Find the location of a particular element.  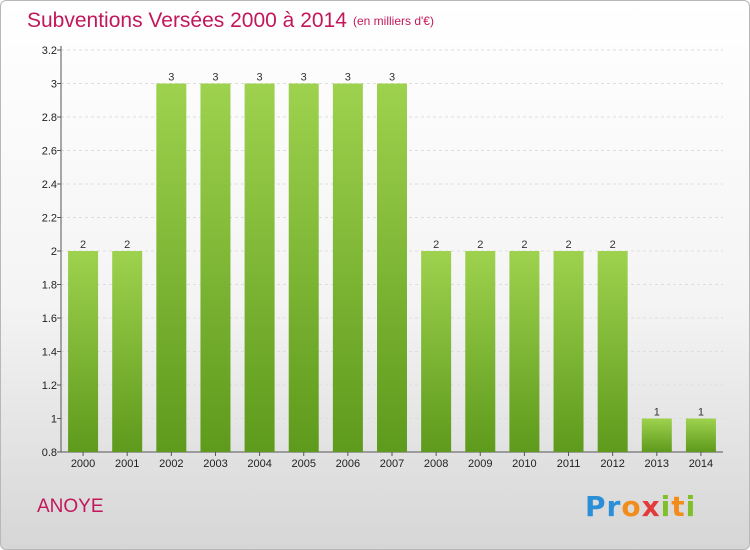

x-tick-label: 2011 is located at coordinates (569, 464).